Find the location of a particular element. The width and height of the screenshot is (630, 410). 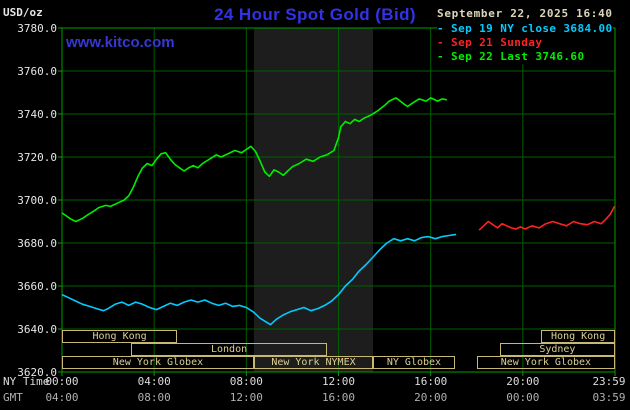

legend-item-sep22-last: - Sep 22 Last 3746.60 is located at coordinates (525, 57).